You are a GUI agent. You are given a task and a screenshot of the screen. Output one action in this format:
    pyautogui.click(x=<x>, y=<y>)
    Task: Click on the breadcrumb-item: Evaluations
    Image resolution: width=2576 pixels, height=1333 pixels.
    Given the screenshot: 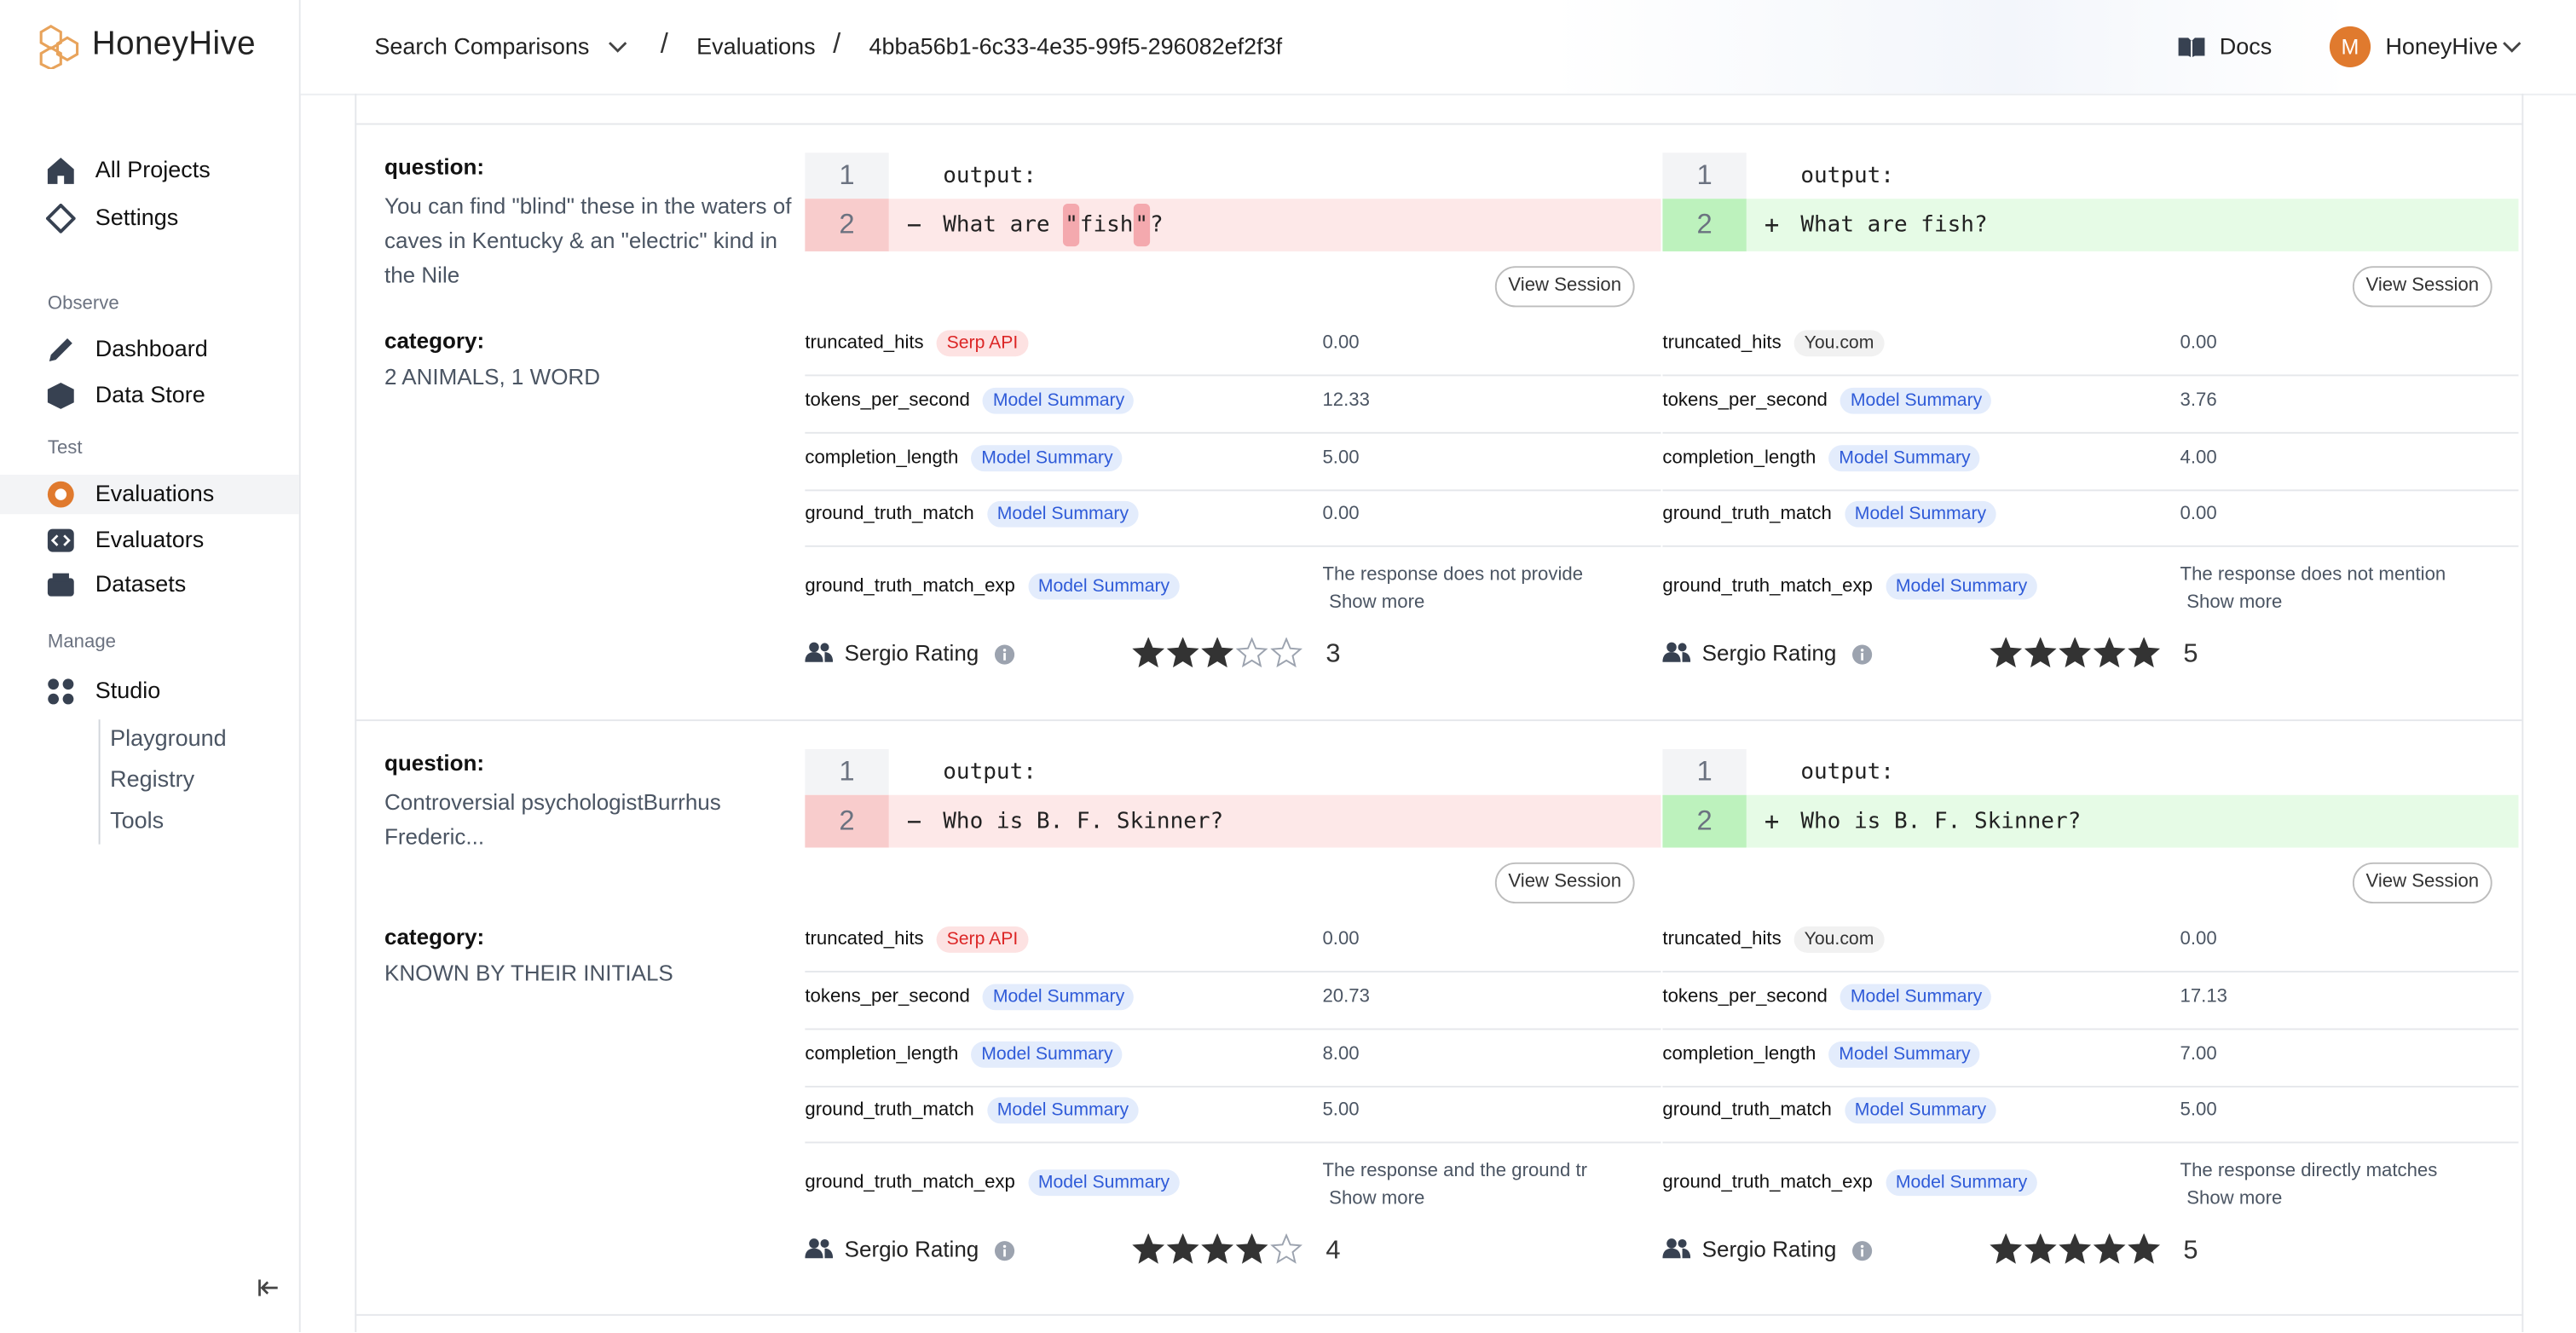 What is the action you would take?
    pyautogui.click(x=756, y=46)
    